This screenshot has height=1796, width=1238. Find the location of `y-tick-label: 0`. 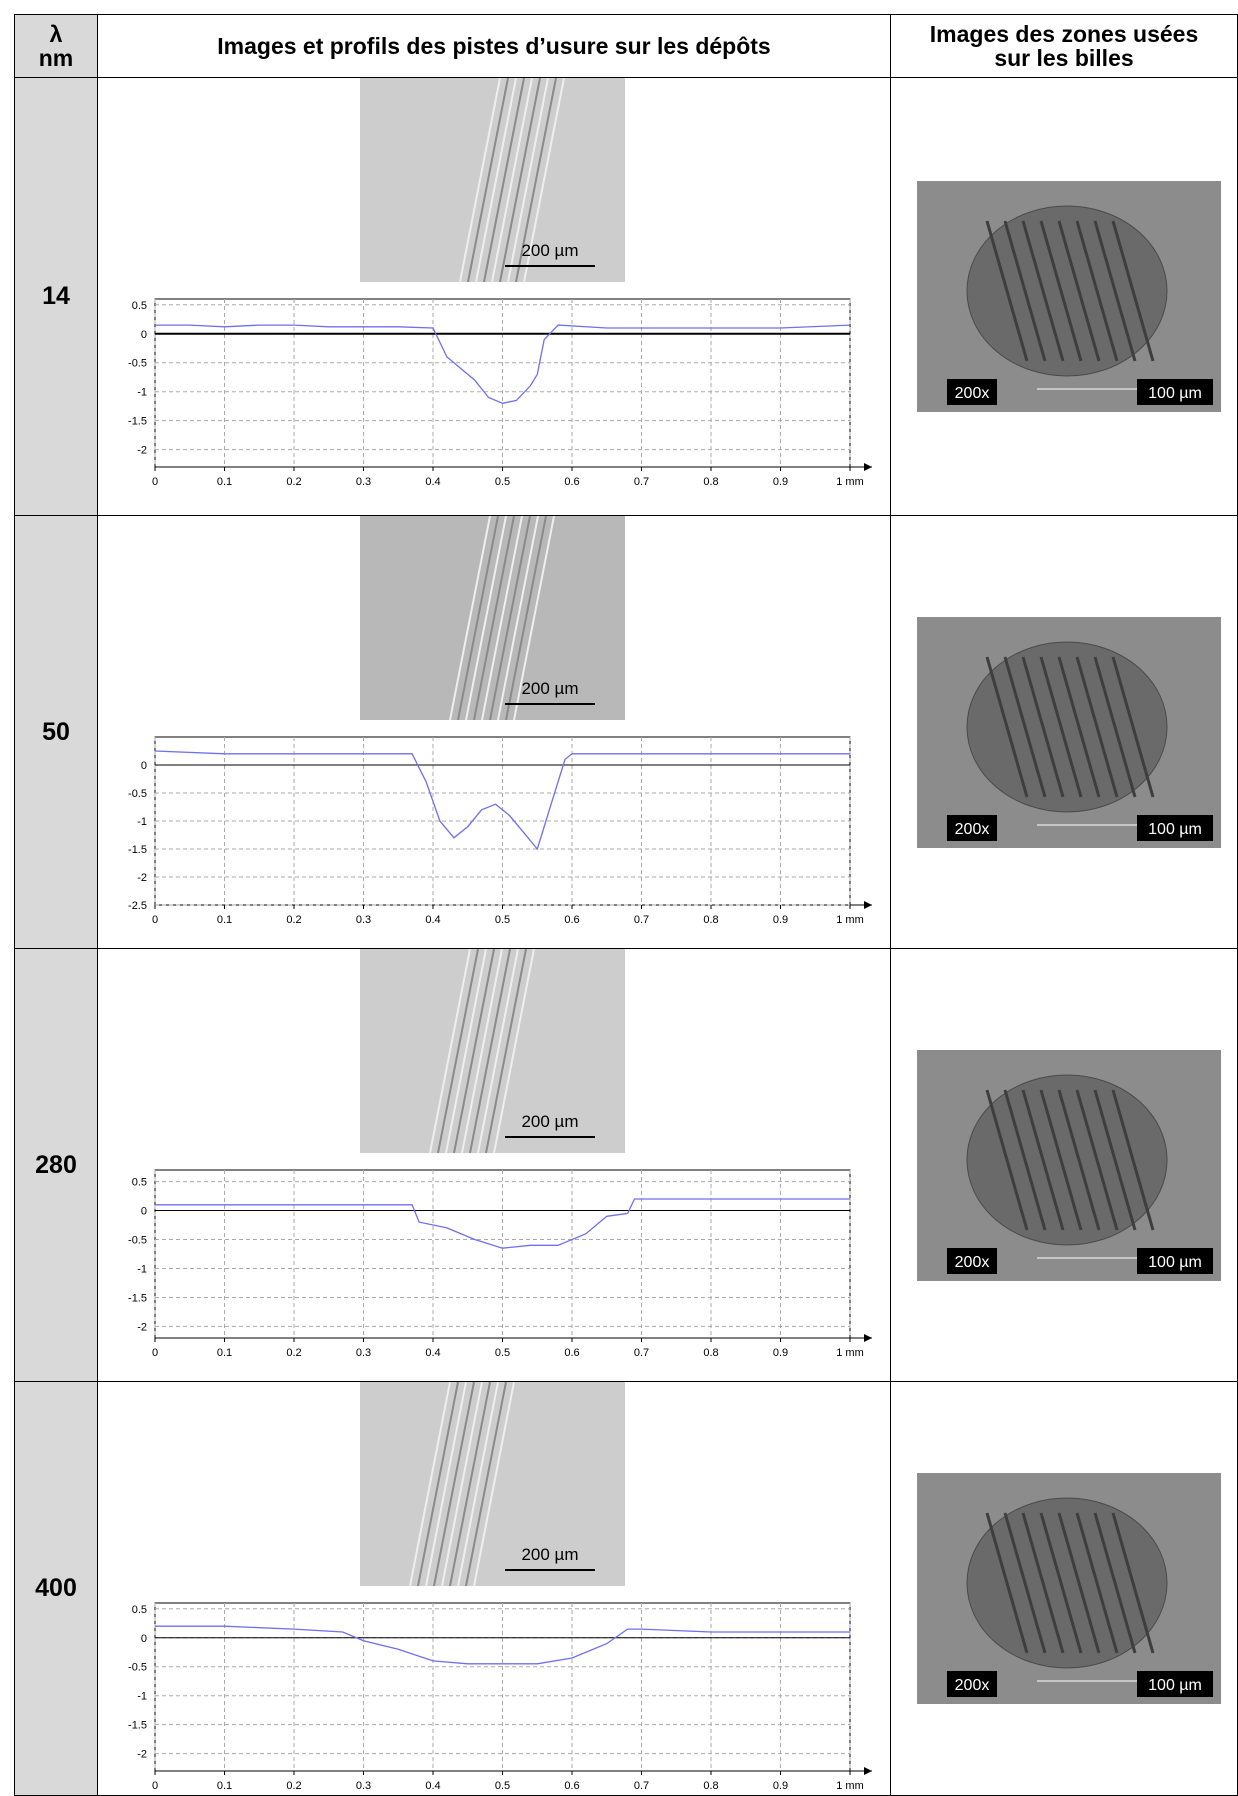

y-tick-label: 0 is located at coordinates (144, 766).